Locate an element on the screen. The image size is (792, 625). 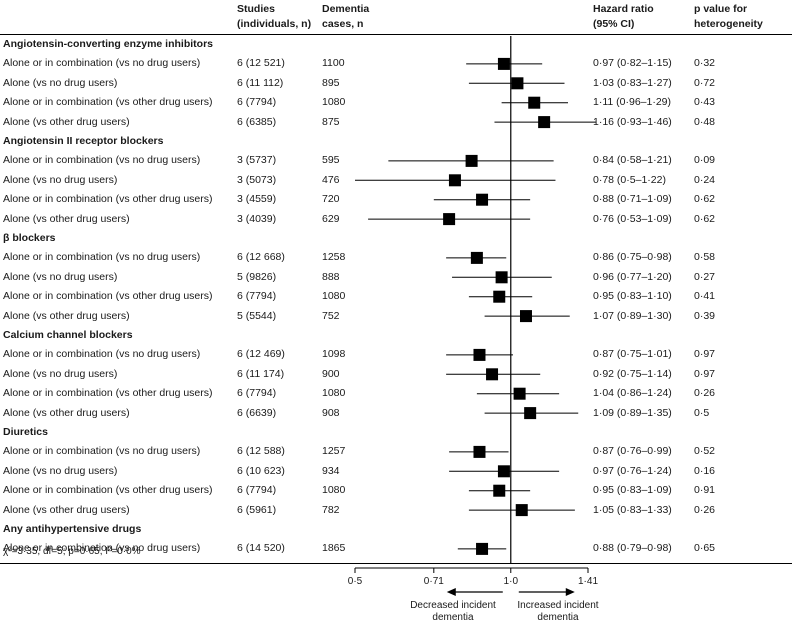
row-studies: 6 (12 668) is located at coordinates (261, 257).